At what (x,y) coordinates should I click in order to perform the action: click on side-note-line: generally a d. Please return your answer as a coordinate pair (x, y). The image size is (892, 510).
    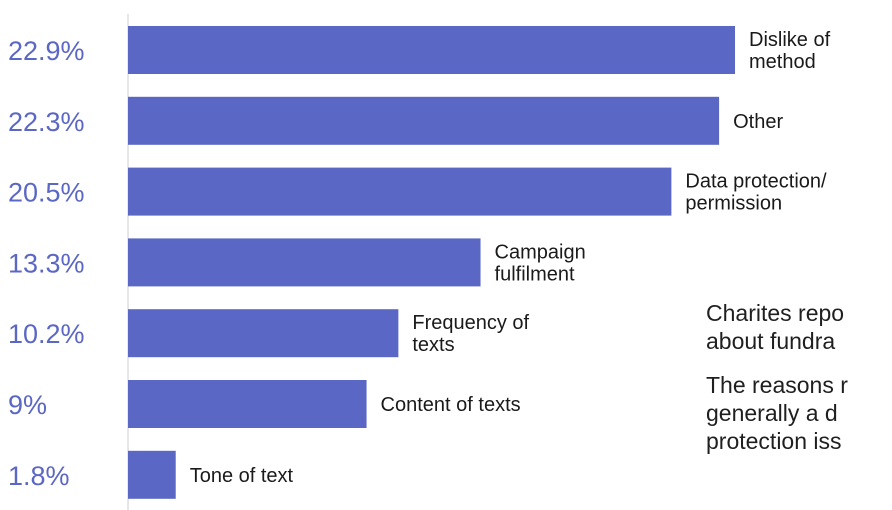
    Looking at the image, I should click on (772, 413).